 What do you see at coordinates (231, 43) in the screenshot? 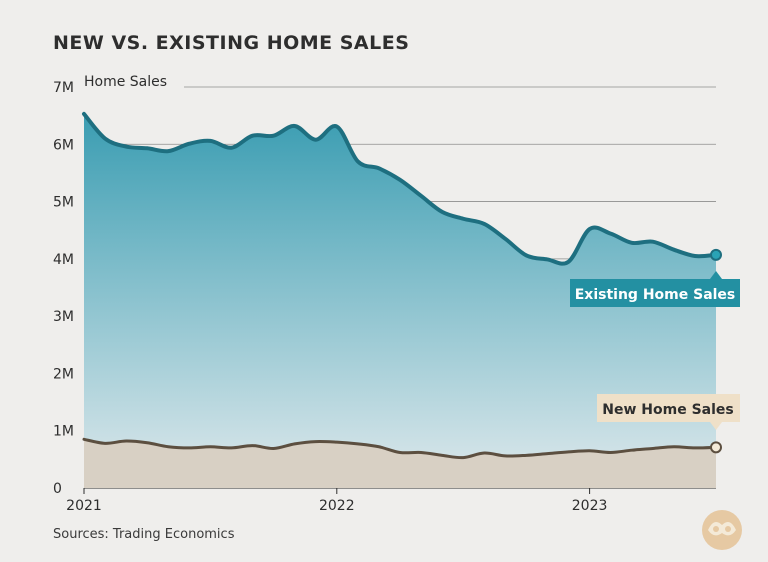
I see `chart-title: NEW VS. EXISTING HOME SALES` at bounding box center [231, 43].